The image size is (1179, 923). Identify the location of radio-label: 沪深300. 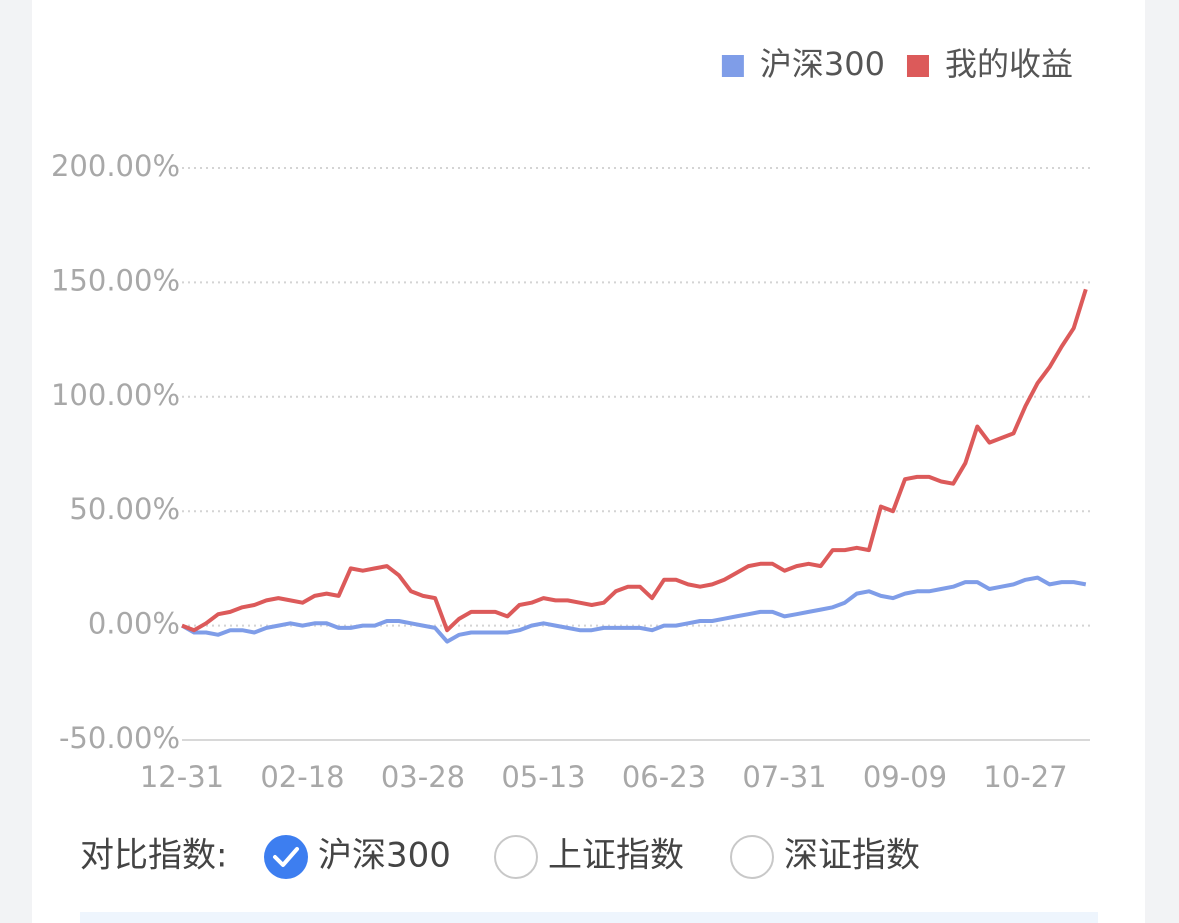
(384, 856).